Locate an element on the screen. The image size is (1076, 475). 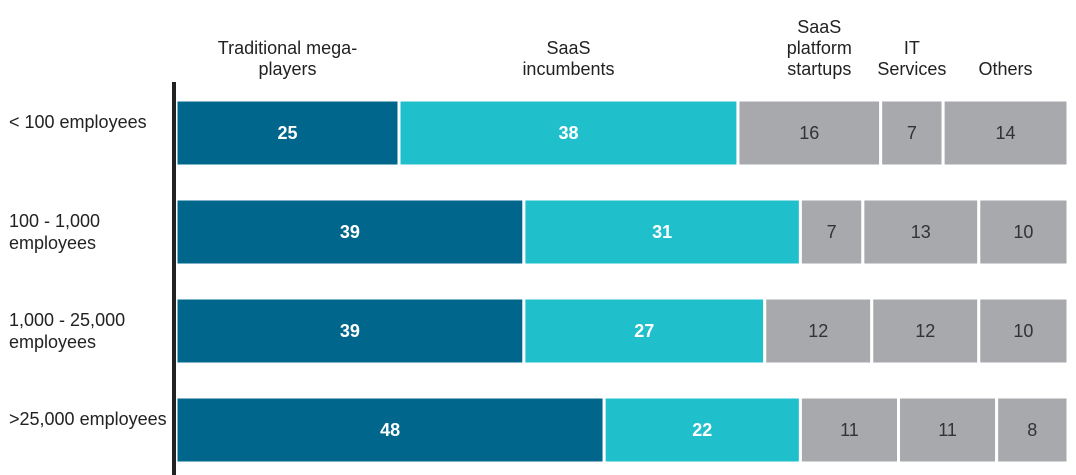
value-label: 8 is located at coordinates (1032, 430).